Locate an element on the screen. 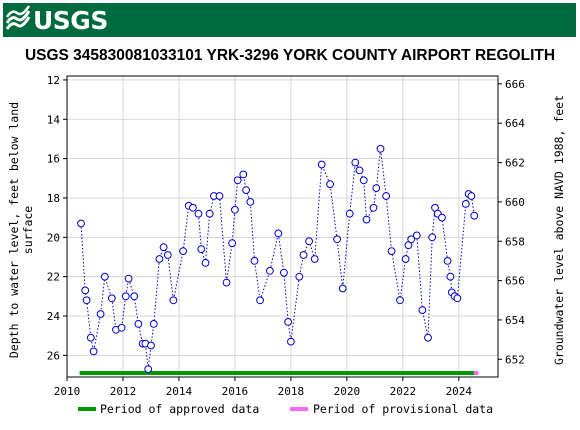 This screenshot has width=580, height=430. x-tick-label: 2018 is located at coordinates (291, 391).